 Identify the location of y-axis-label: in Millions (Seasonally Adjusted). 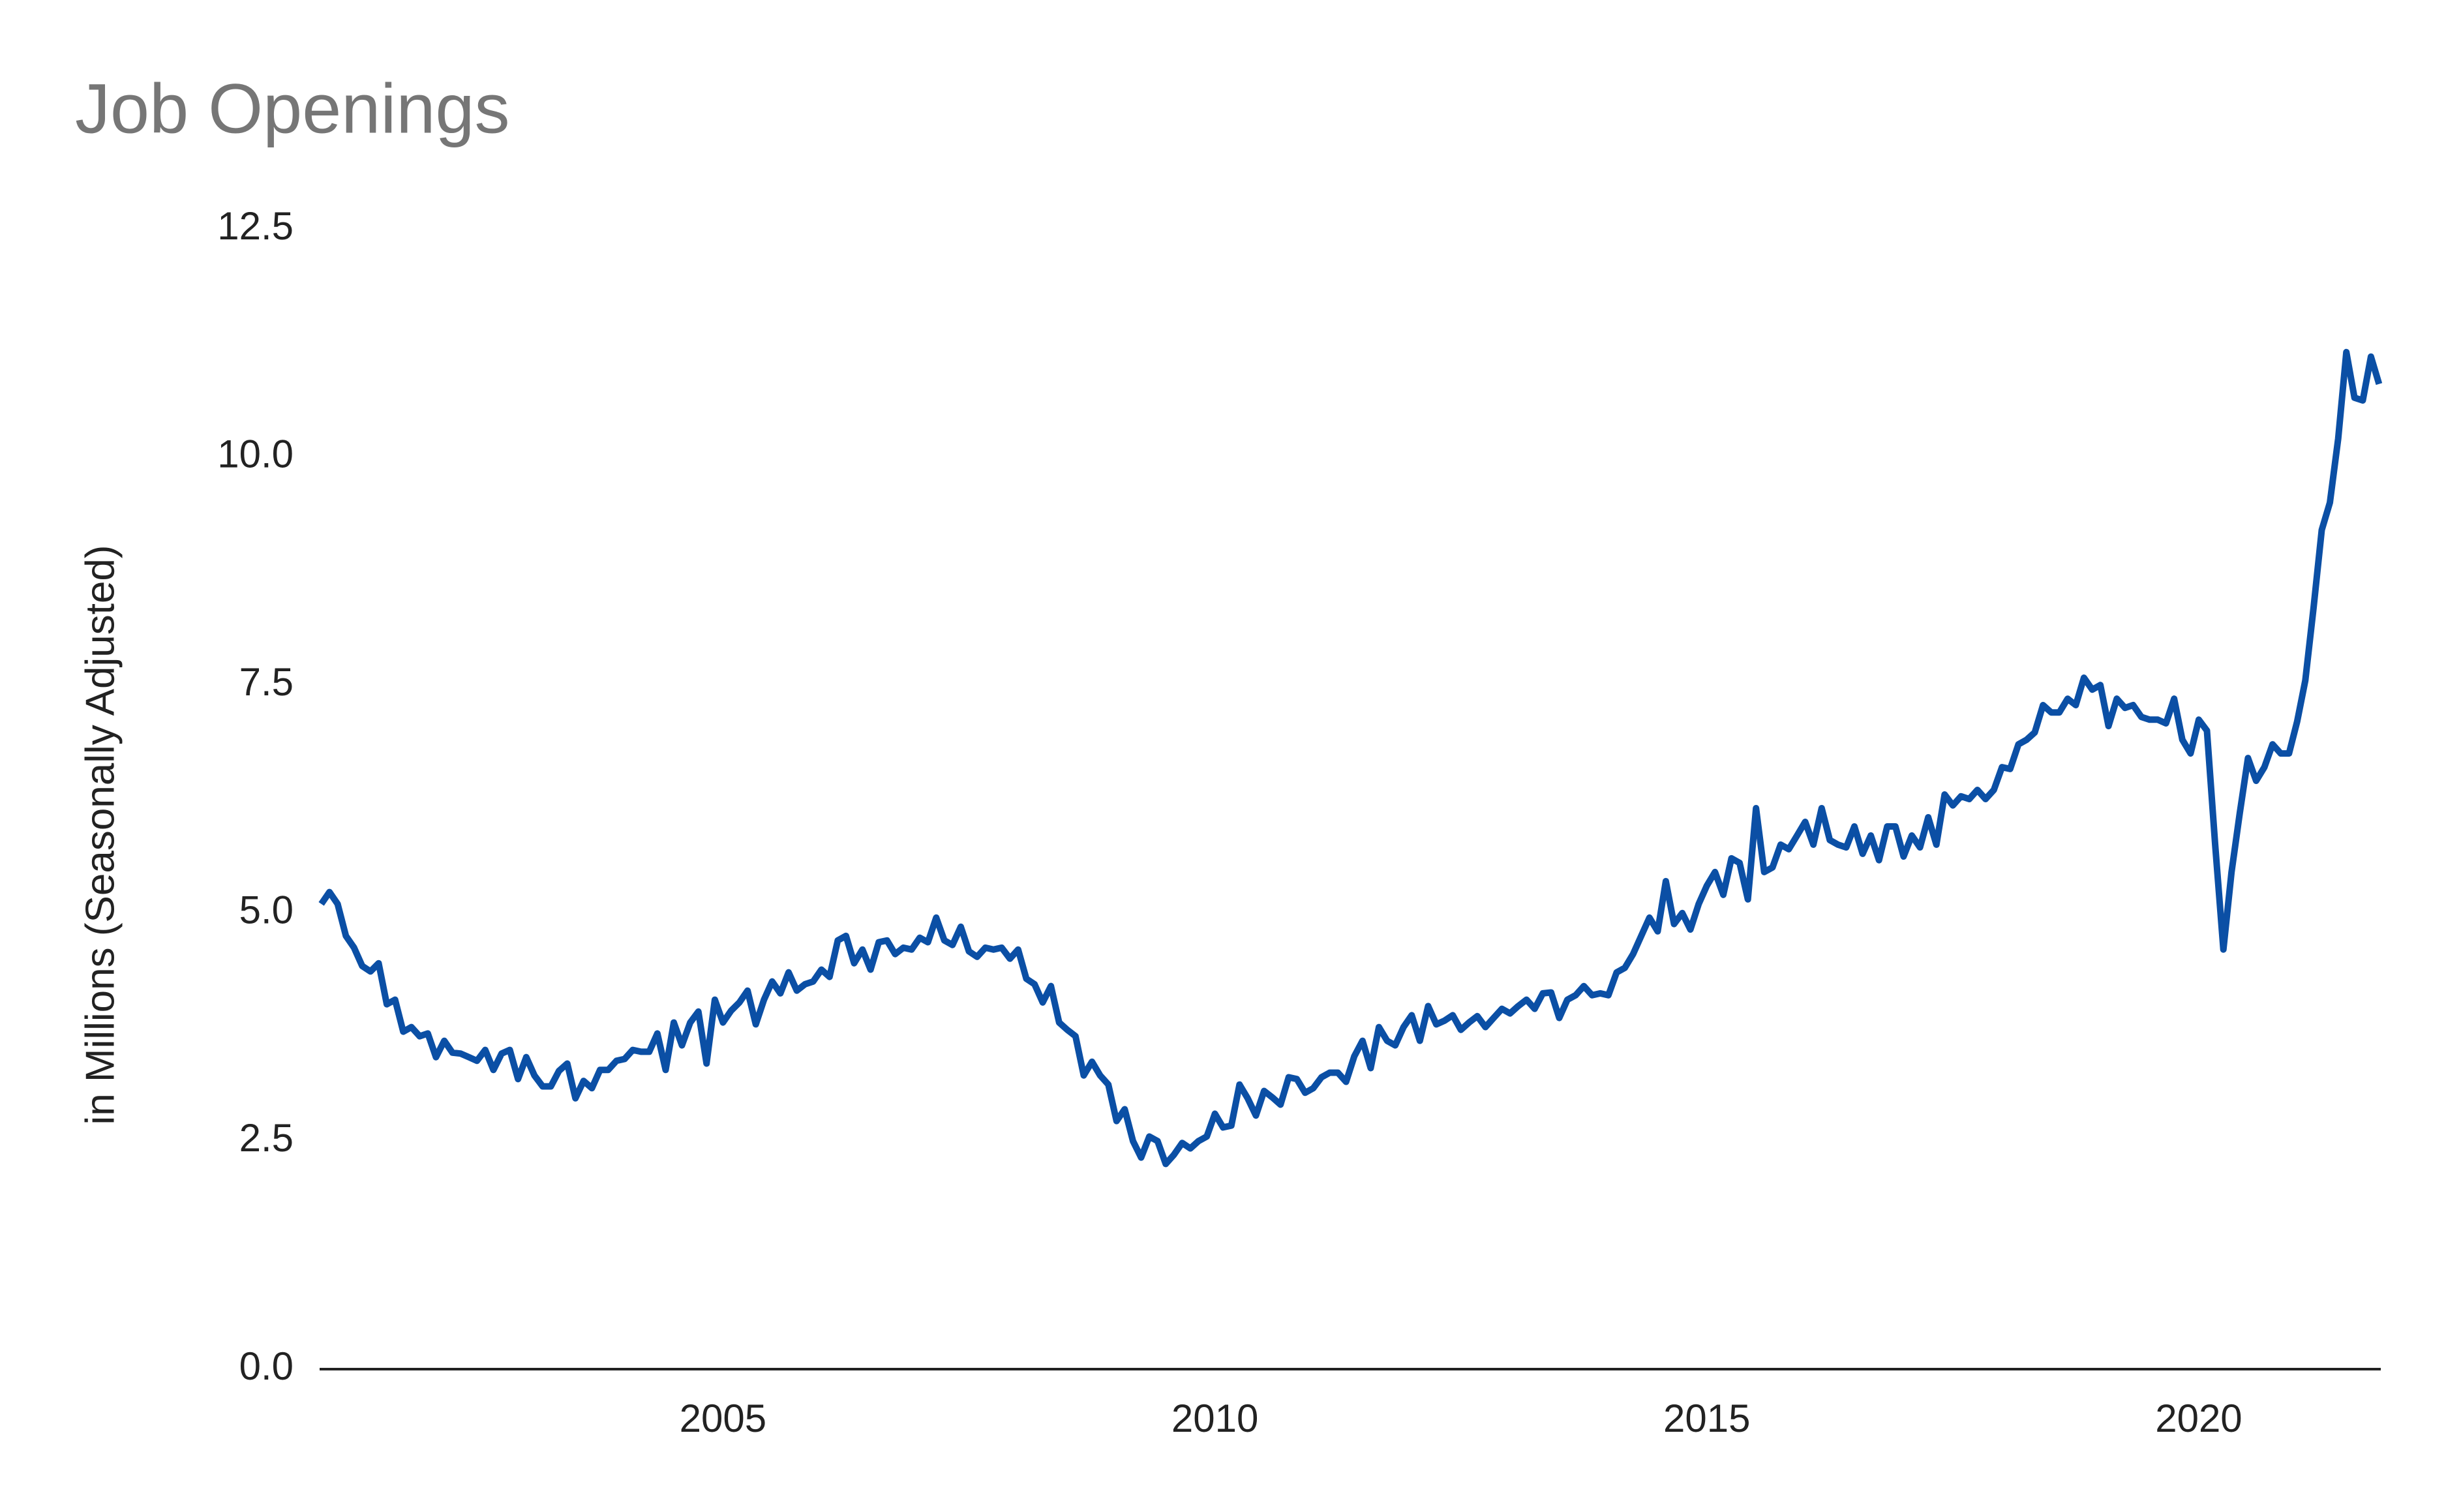
(101, 835).